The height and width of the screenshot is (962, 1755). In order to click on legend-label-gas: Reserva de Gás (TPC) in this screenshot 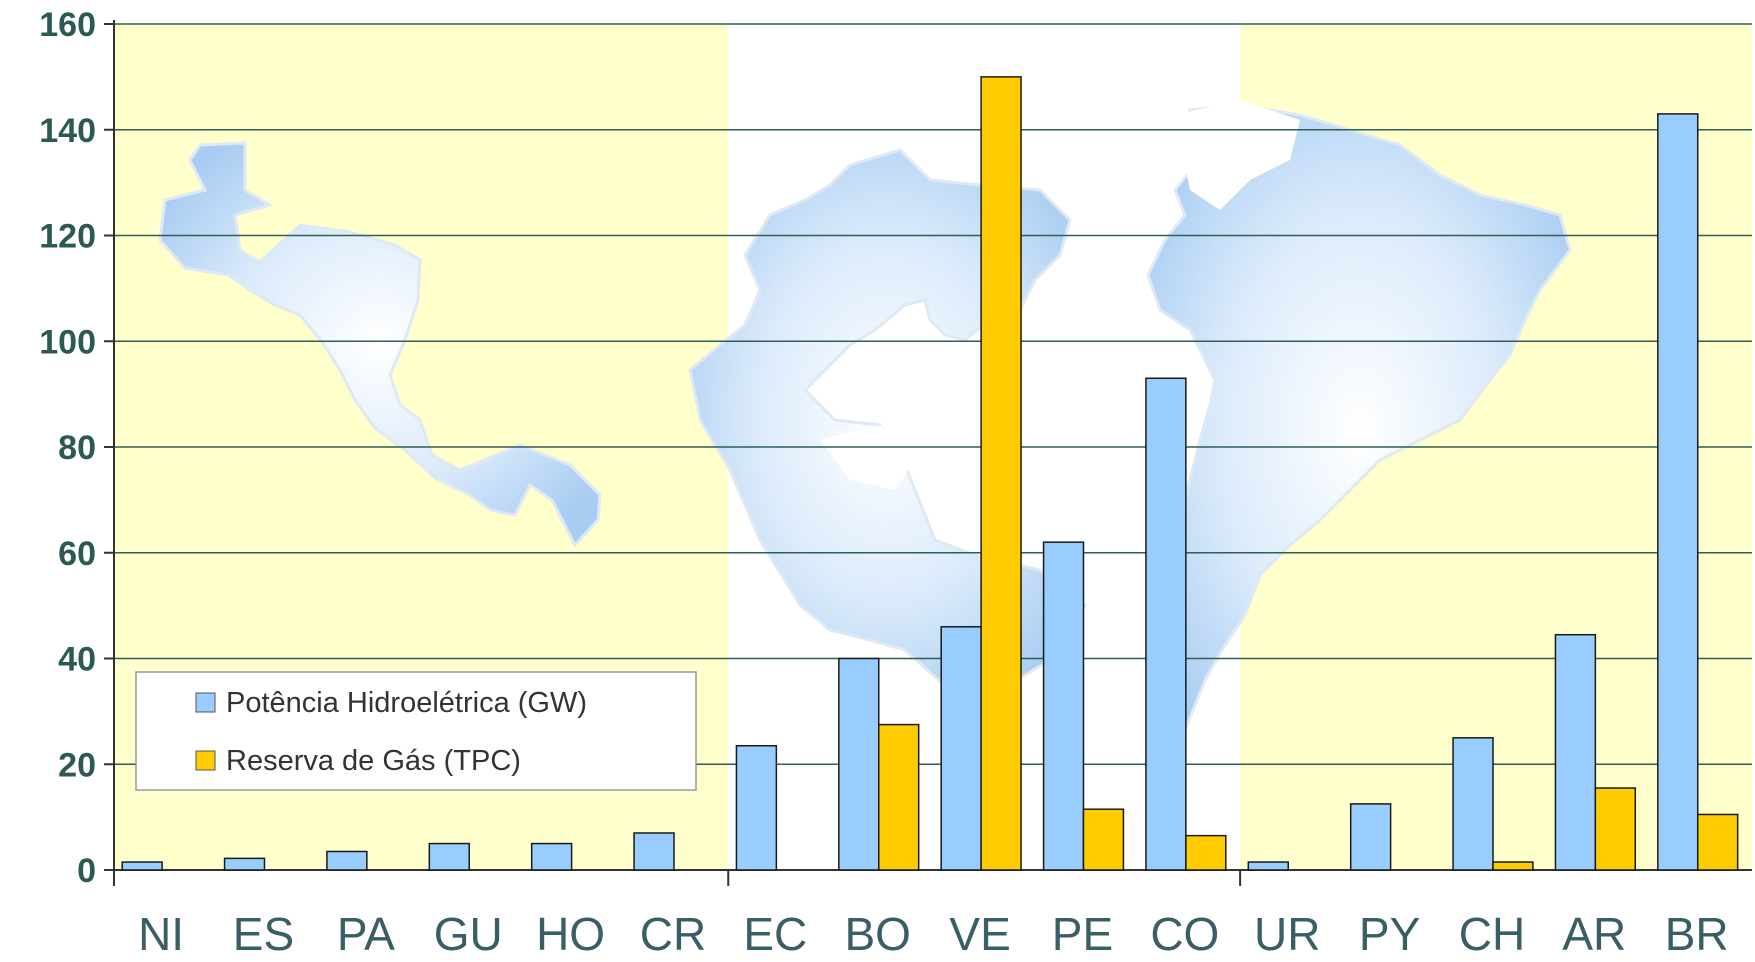, I will do `click(373, 761)`.